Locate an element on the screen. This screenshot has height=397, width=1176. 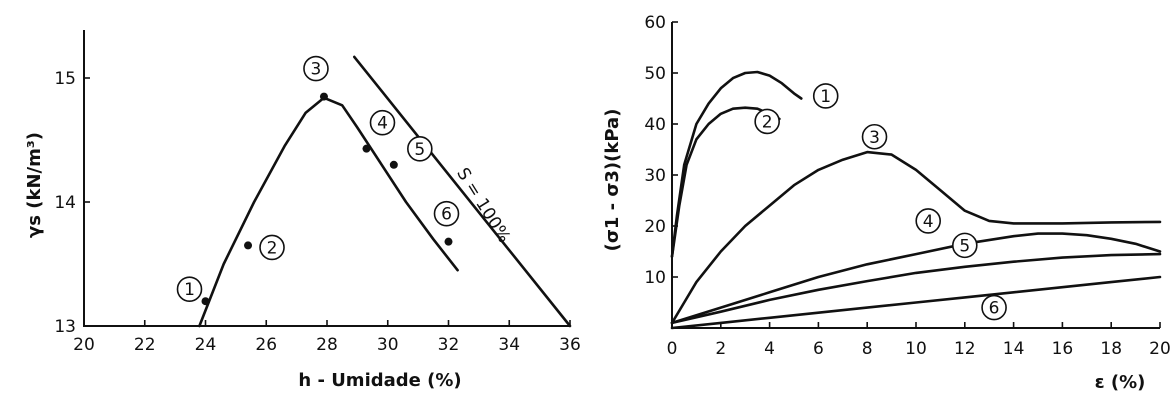
series-label-4-circle is located at coordinates (928, 221).